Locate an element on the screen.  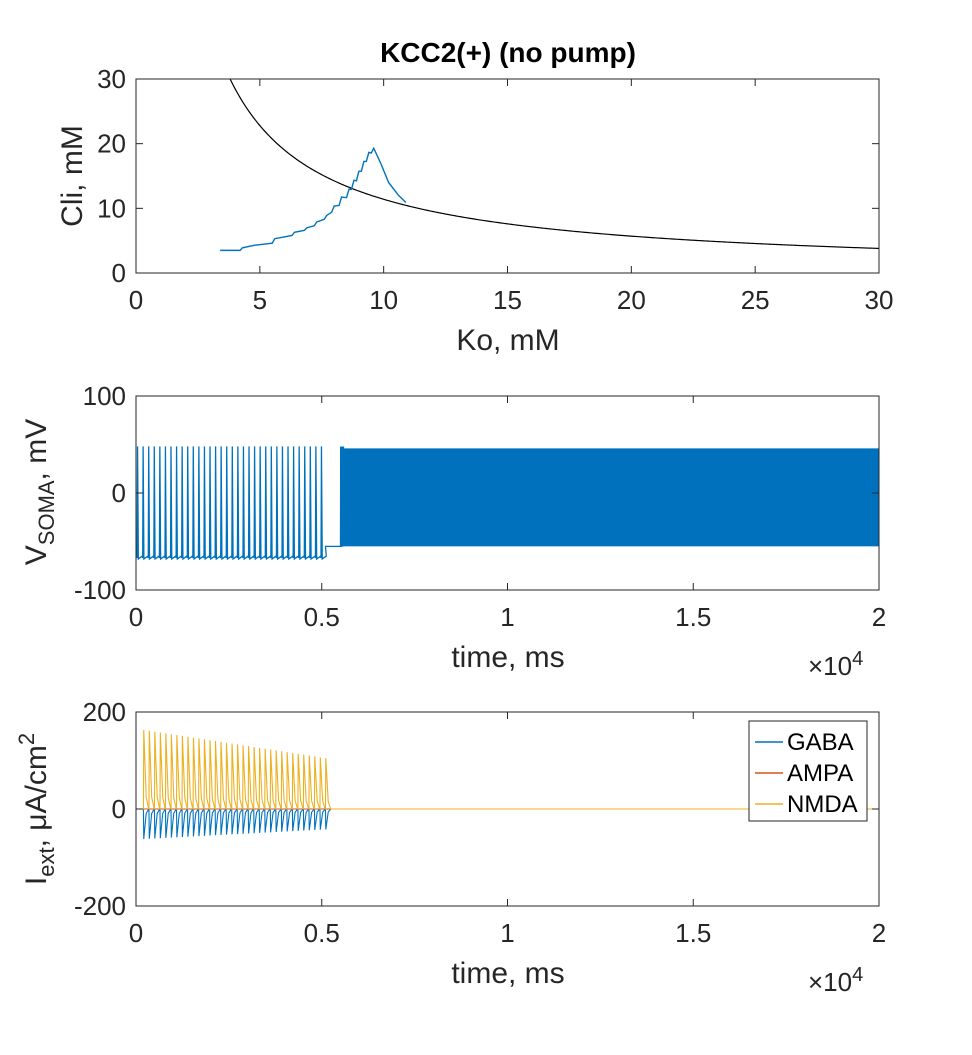
panel-3-y-label-main: I is located at coordinates (36, 881).